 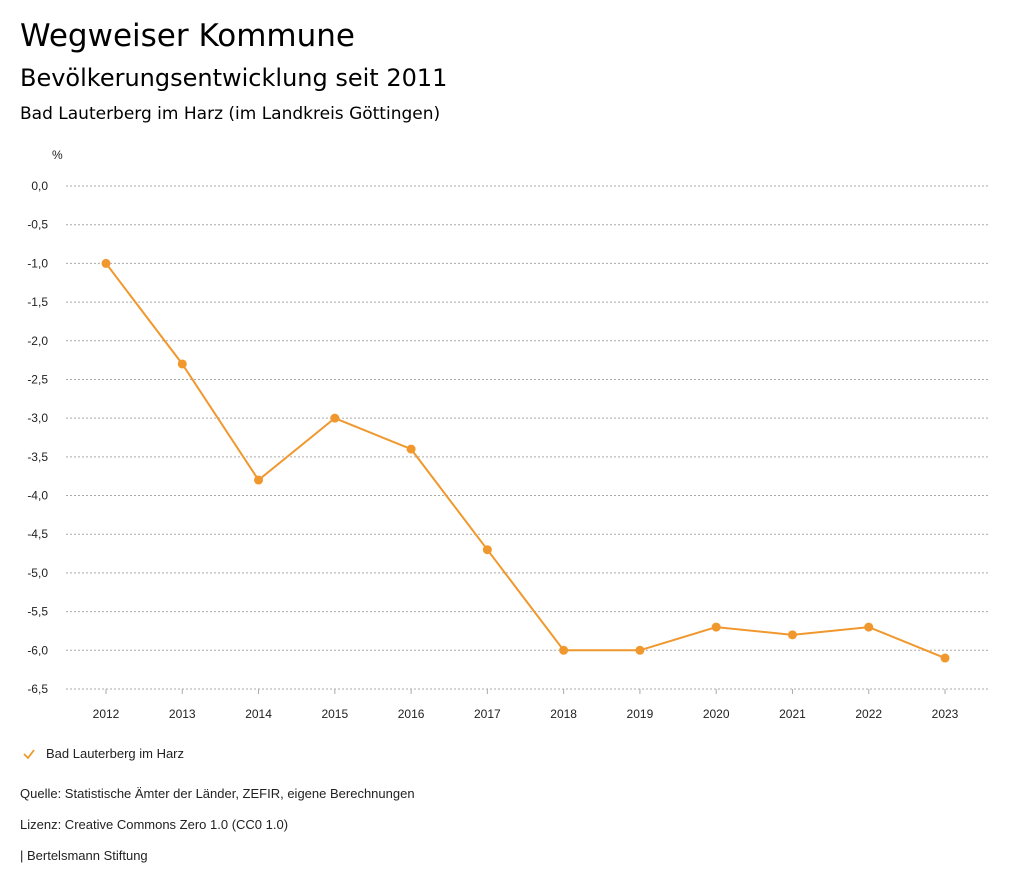 I want to click on x-tick-label: 2013, so click(x=182, y=714).